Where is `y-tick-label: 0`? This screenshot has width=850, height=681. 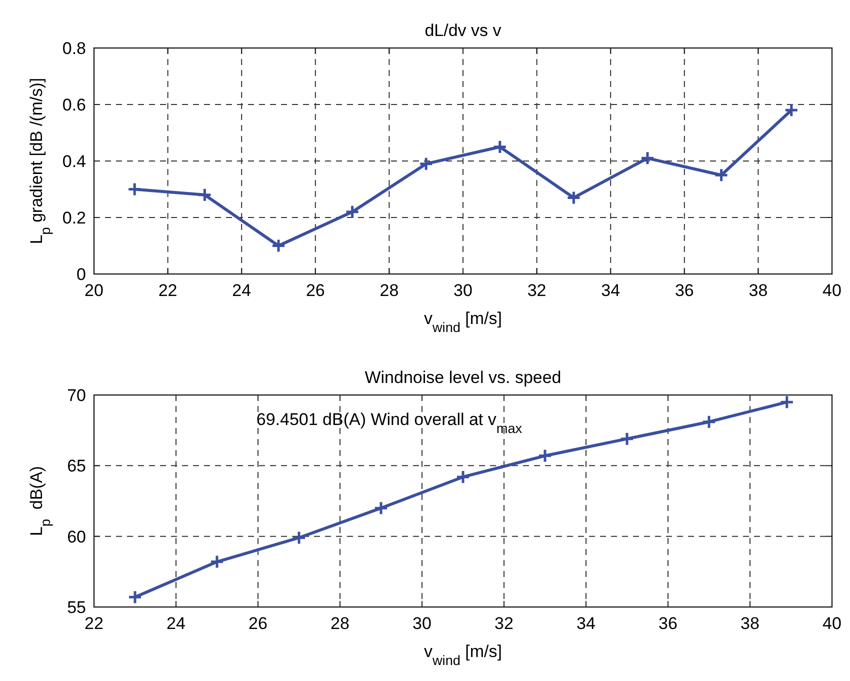
y-tick-label: 0 is located at coordinates (81, 274).